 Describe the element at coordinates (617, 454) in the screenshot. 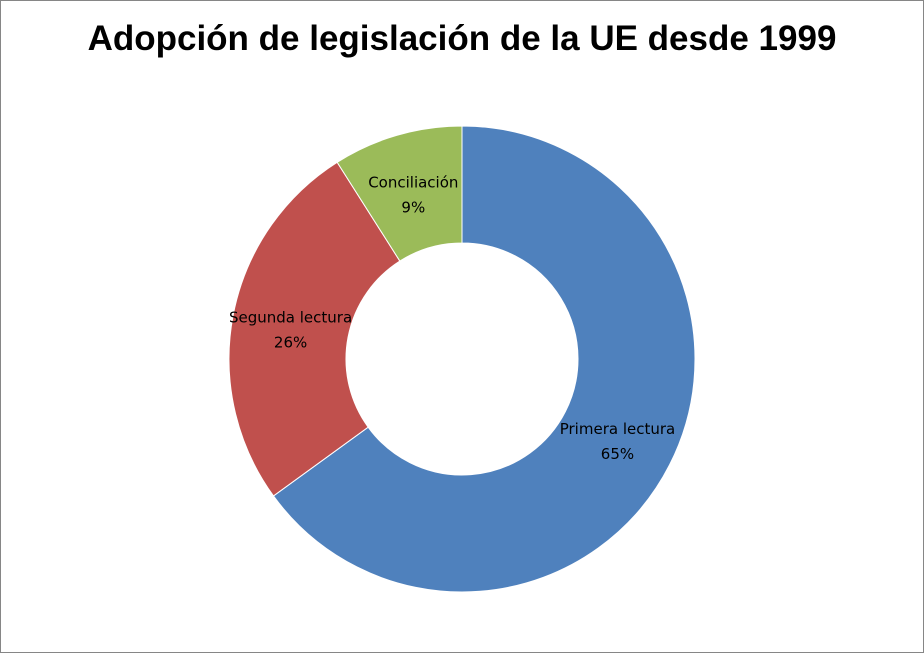

I see `data-label-value: 65%` at that location.